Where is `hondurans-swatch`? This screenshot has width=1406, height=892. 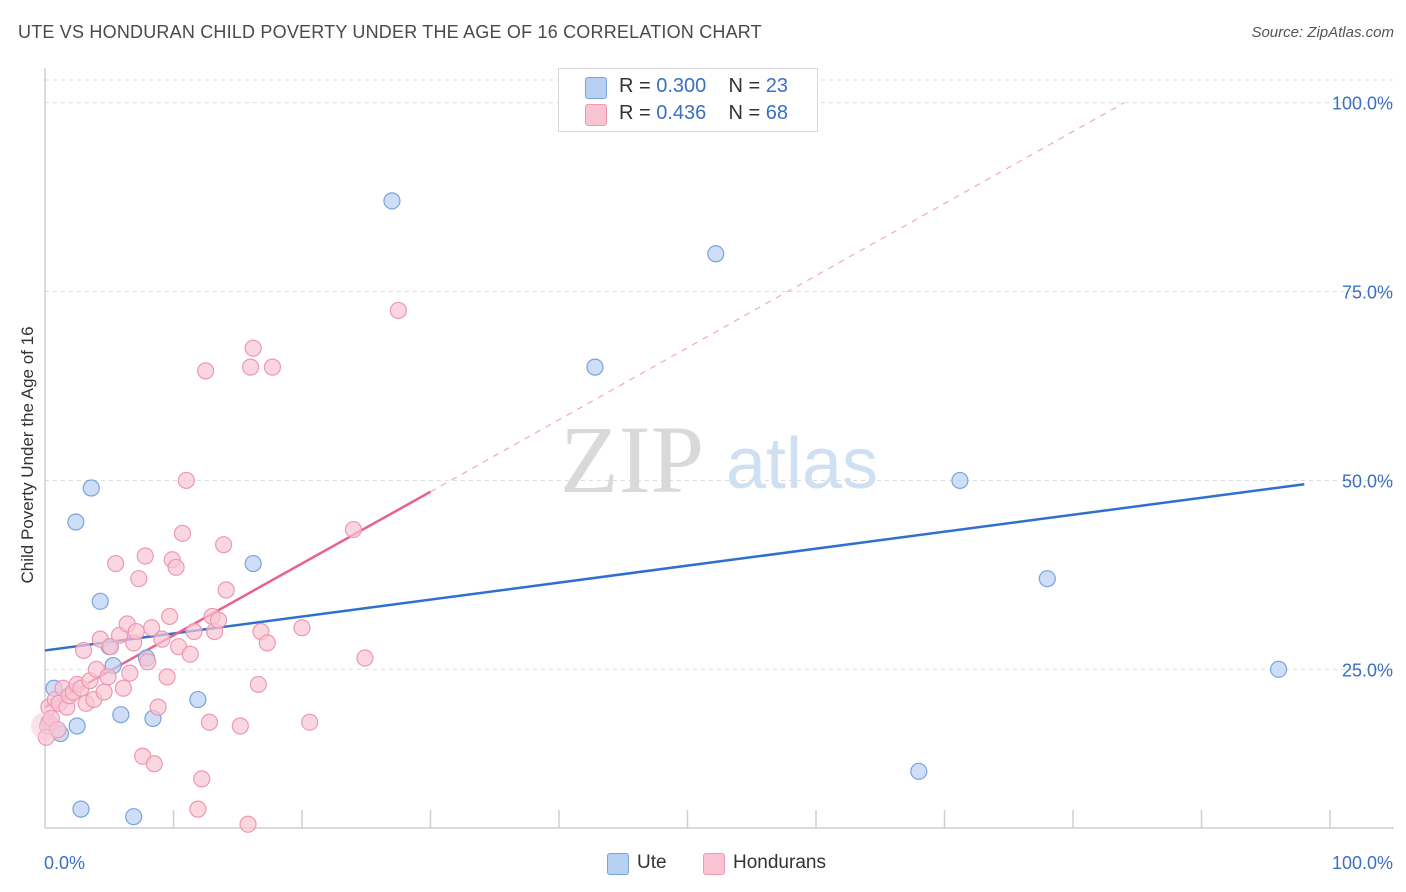 hondurans-swatch is located at coordinates (596, 115).